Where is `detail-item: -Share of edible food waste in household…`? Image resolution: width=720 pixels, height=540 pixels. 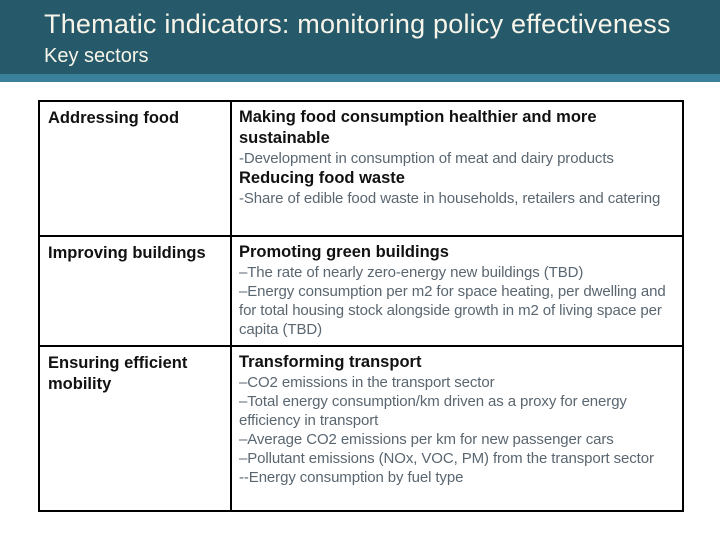 detail-item: -Share of edible food waste in household… is located at coordinates (450, 198).